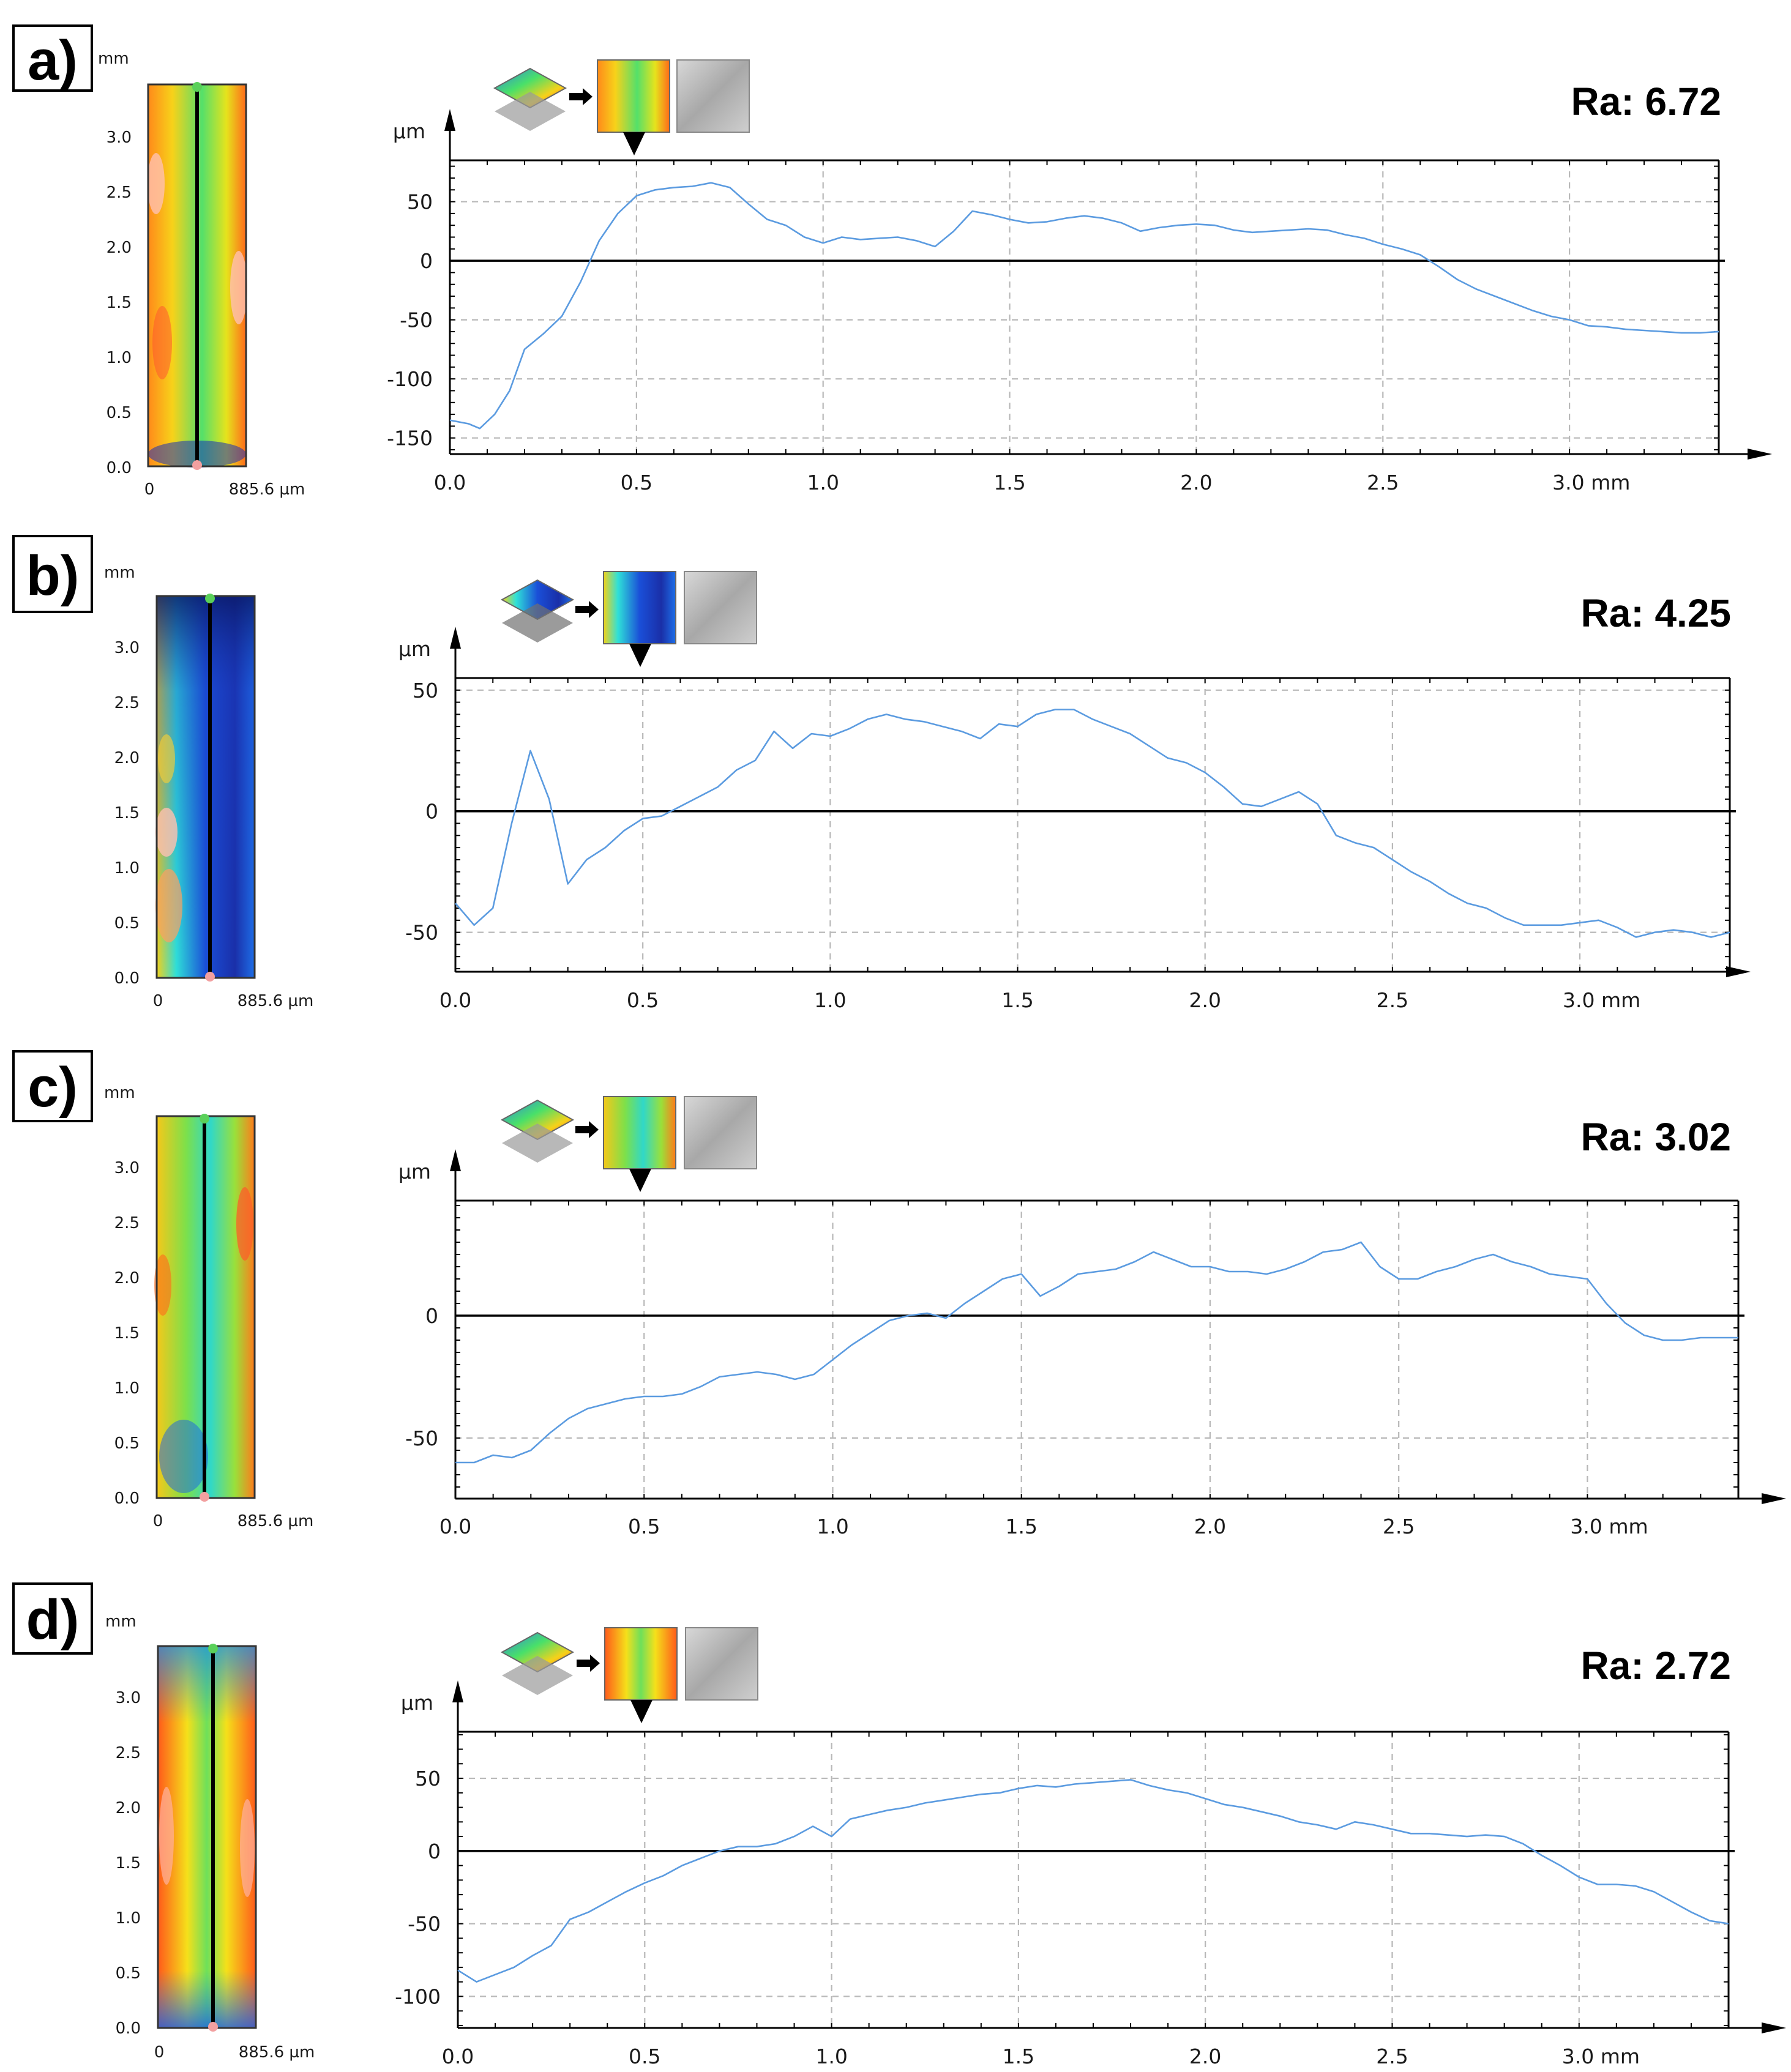 Image resolution: width=1791 pixels, height=2072 pixels. I want to click on profile-chart: µm 0 -50 0.0 0.5 1.0 1.5 2.0 2.5 3.0 mm, so click(1092, 1343).